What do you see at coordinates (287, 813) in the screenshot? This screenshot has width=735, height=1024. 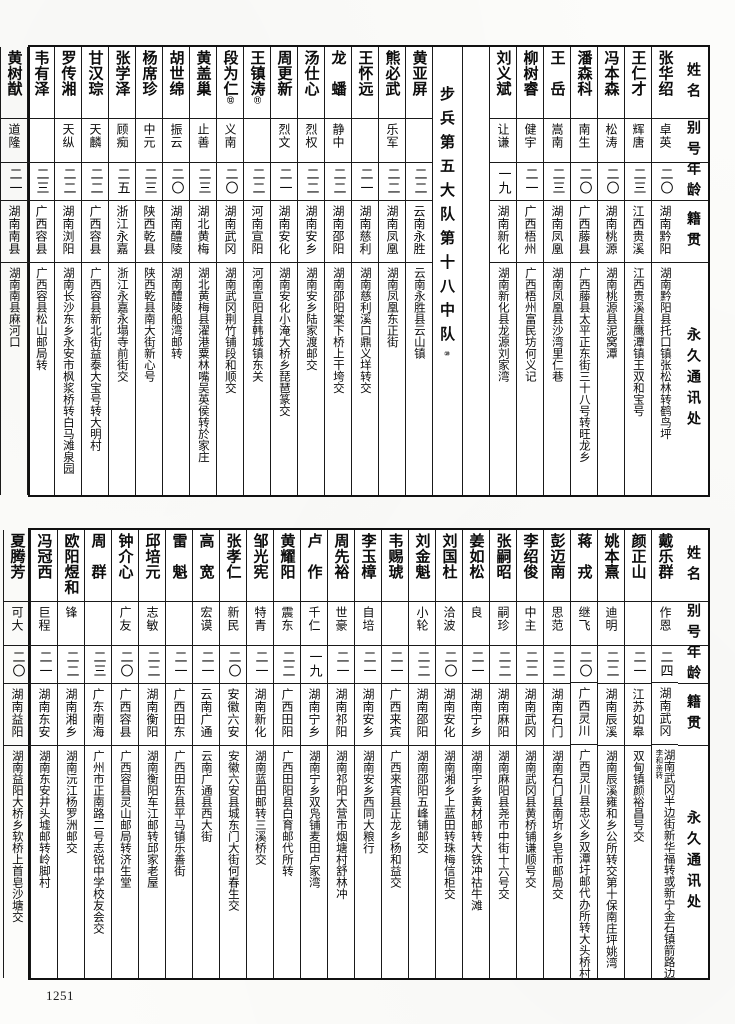 I see `entry-address-text: 广西田阳县白育邮代所转` at bounding box center [287, 813].